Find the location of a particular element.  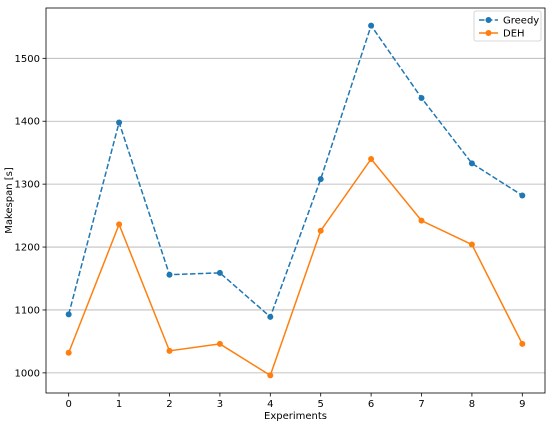

x-axis-label: Experiments is located at coordinates (295, 416).